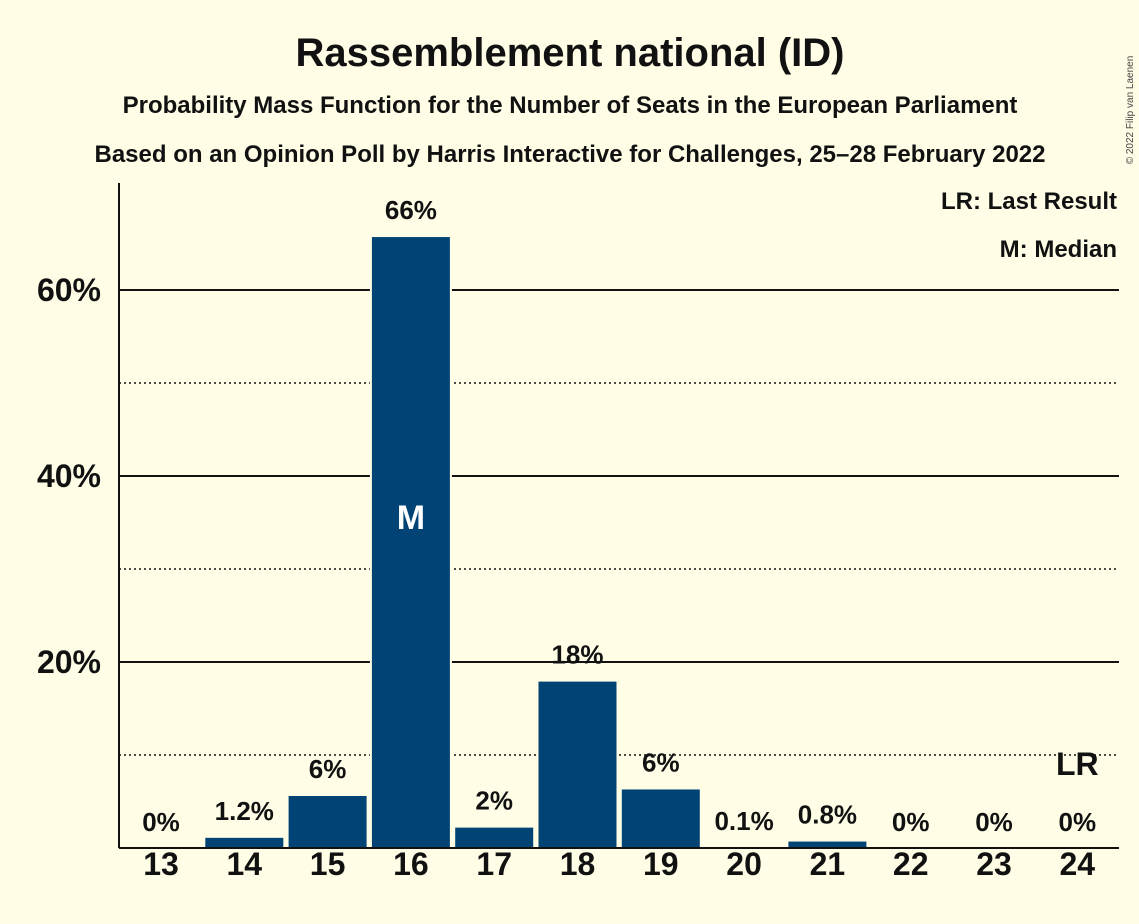  I want to click on legend-median: M: Median, so click(1058, 249).